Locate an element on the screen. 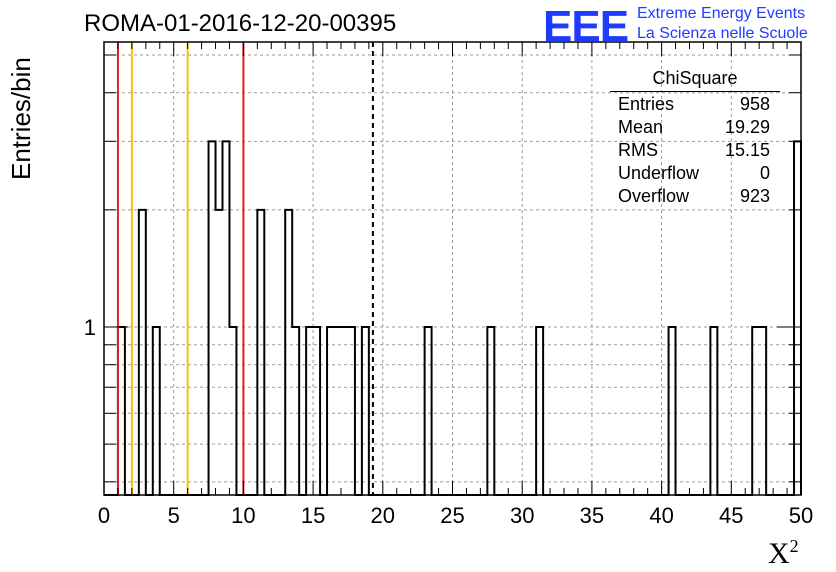 Image resolution: width=836 pixels, height=572 pixels. stats-label: Overflow is located at coordinates (654, 196).